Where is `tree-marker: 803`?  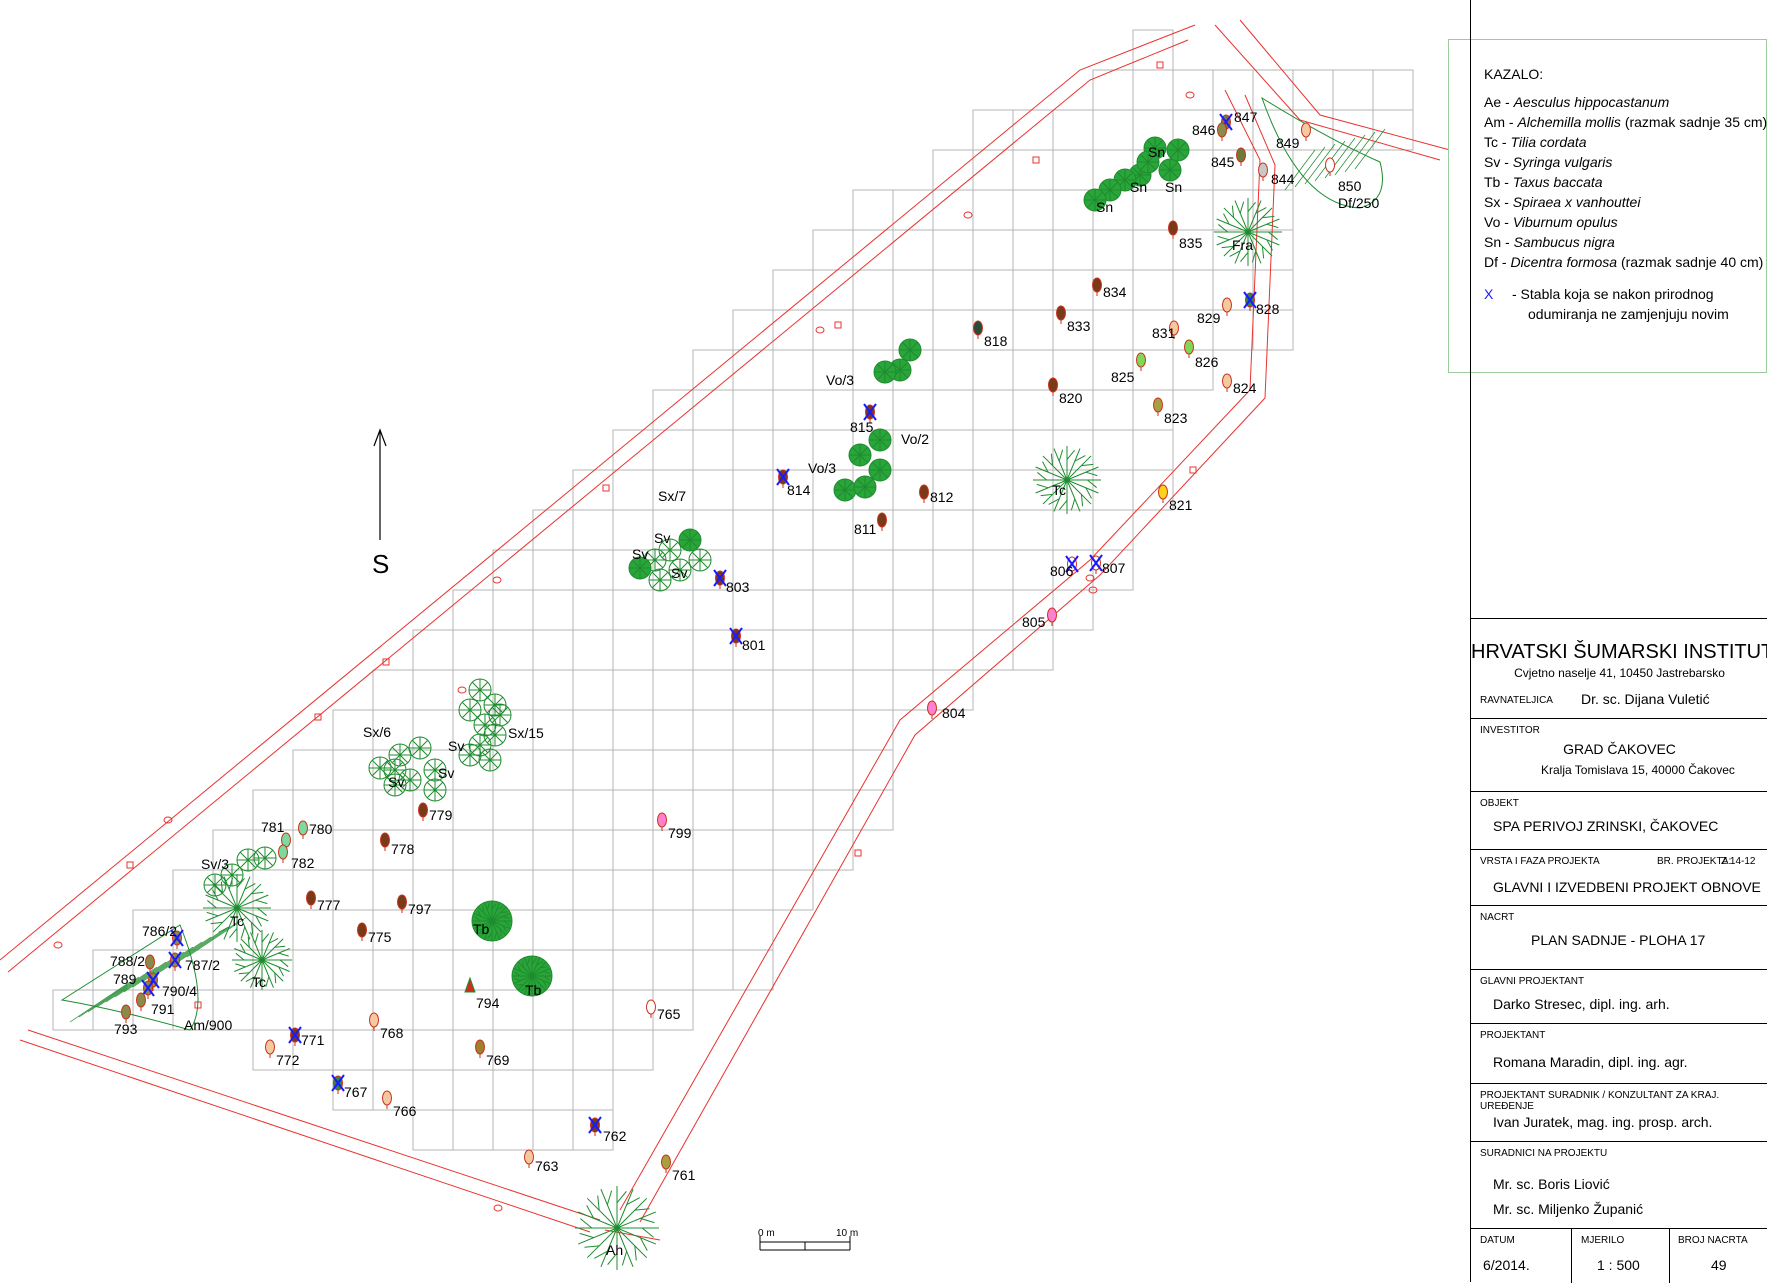
tree-marker: 803 is located at coordinates (731, 582).